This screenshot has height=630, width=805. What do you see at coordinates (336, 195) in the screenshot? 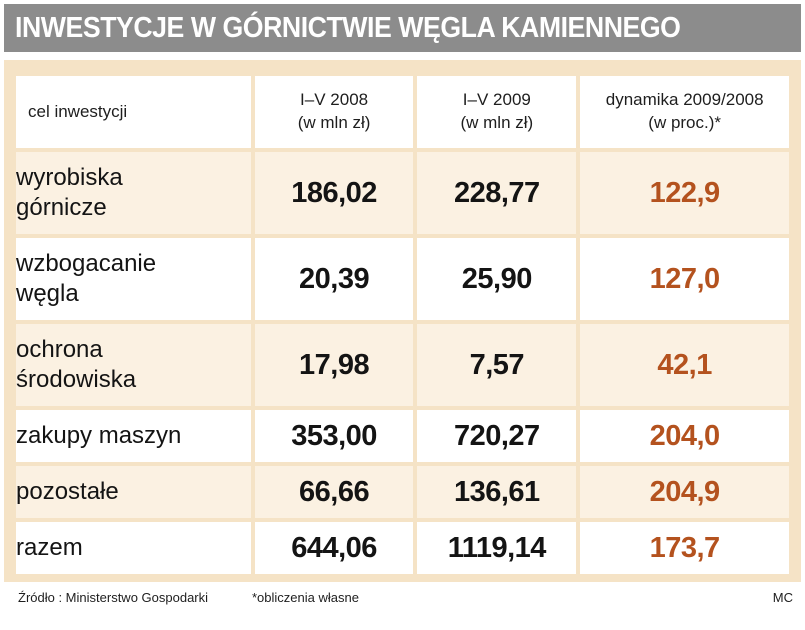
I see `value-2008: 186,02` at bounding box center [336, 195].